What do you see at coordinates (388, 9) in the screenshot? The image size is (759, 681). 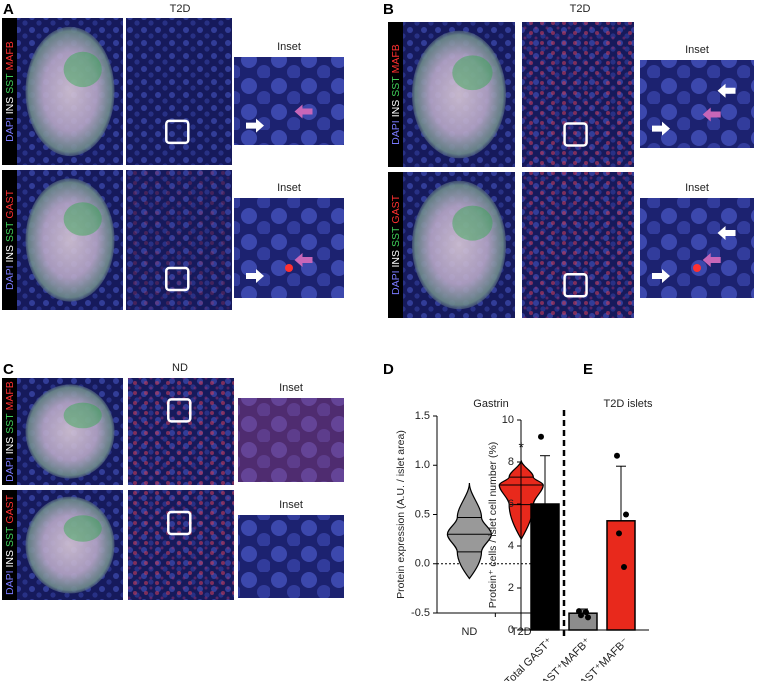 I see `panel-letter: B` at bounding box center [388, 9].